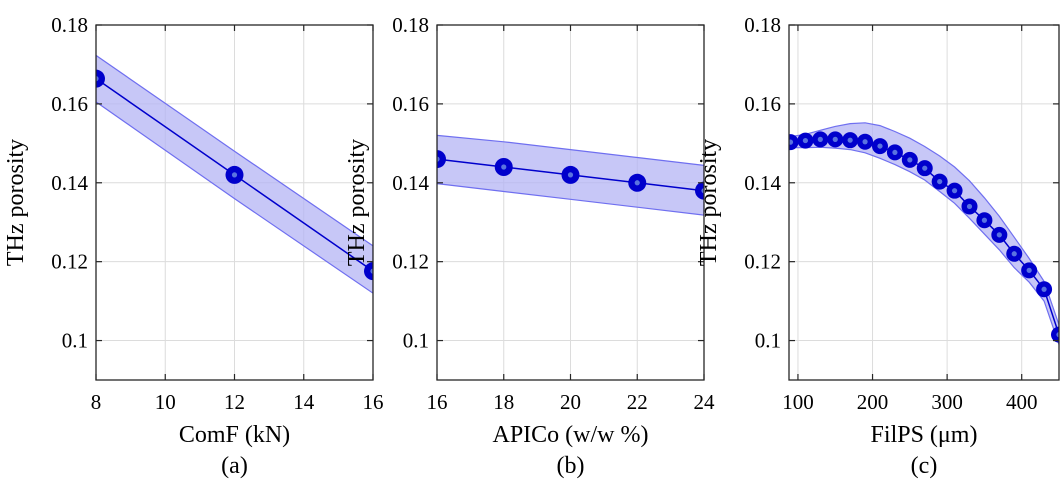 This screenshot has width=1064, height=485. What do you see at coordinates (234, 435) in the screenshot?
I see `x-axis-label: ComF (kN)` at bounding box center [234, 435].